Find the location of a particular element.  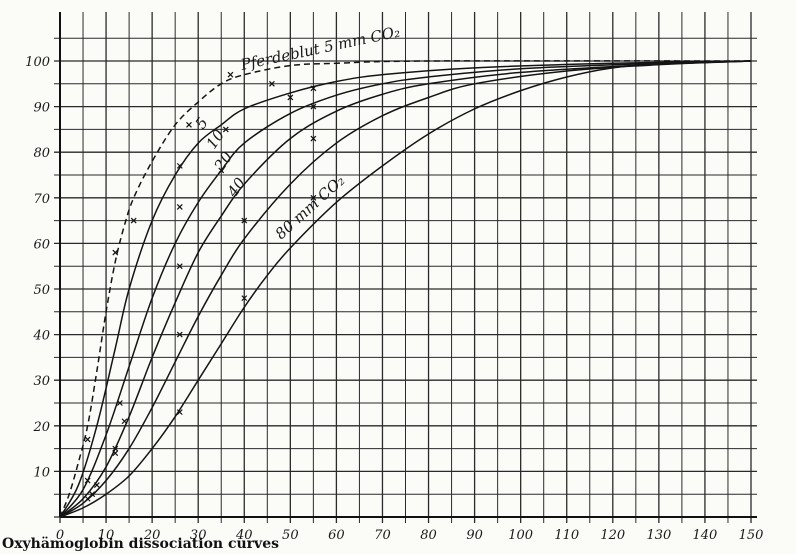

x-tick-label: 110 is located at coordinates (566, 535).